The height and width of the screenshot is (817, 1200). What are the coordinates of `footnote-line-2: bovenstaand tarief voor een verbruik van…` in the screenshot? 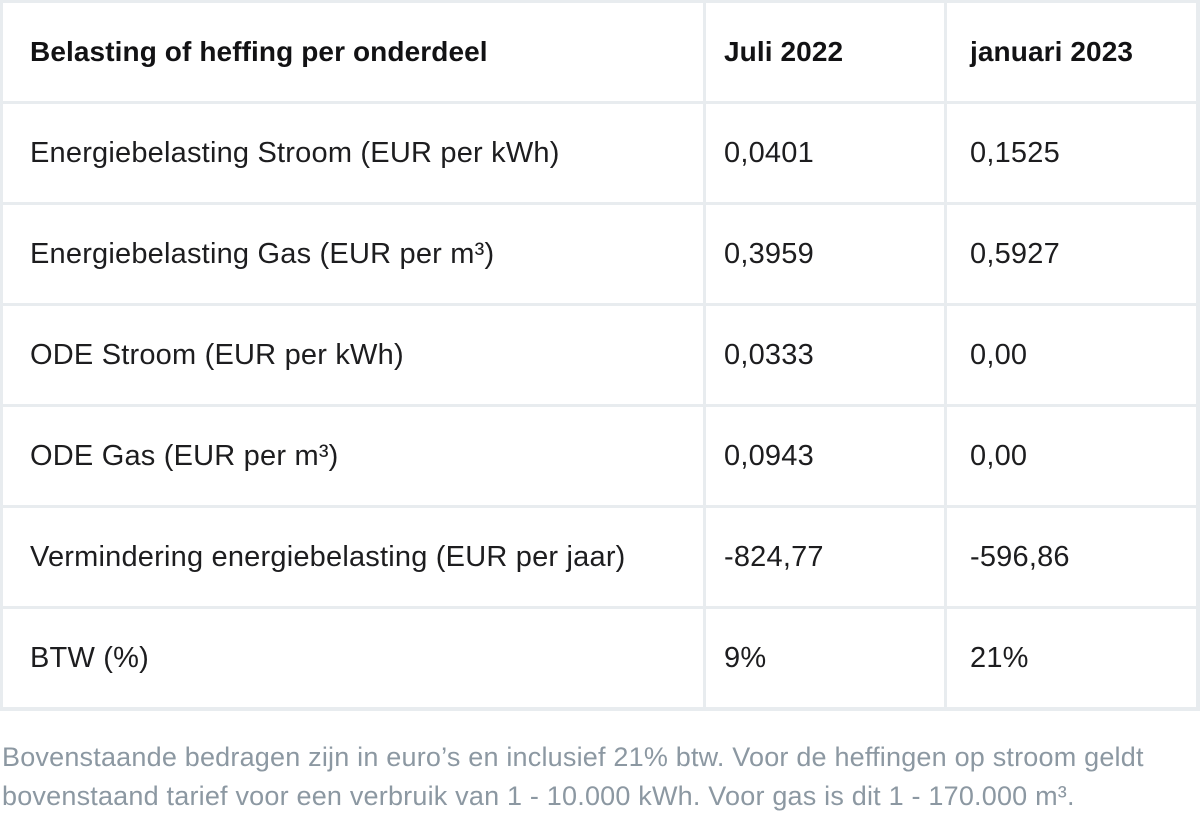 It's located at (538, 796).